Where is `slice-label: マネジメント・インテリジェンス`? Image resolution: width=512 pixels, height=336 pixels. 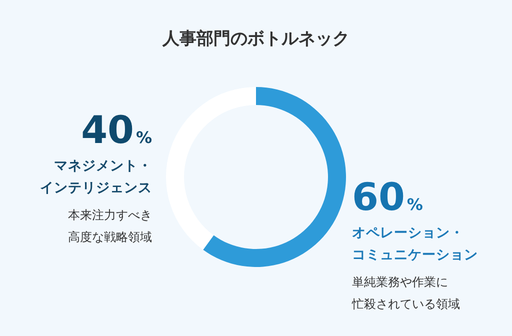
slice-label: マネジメント・インテリジェンス is located at coordinates (96, 177).